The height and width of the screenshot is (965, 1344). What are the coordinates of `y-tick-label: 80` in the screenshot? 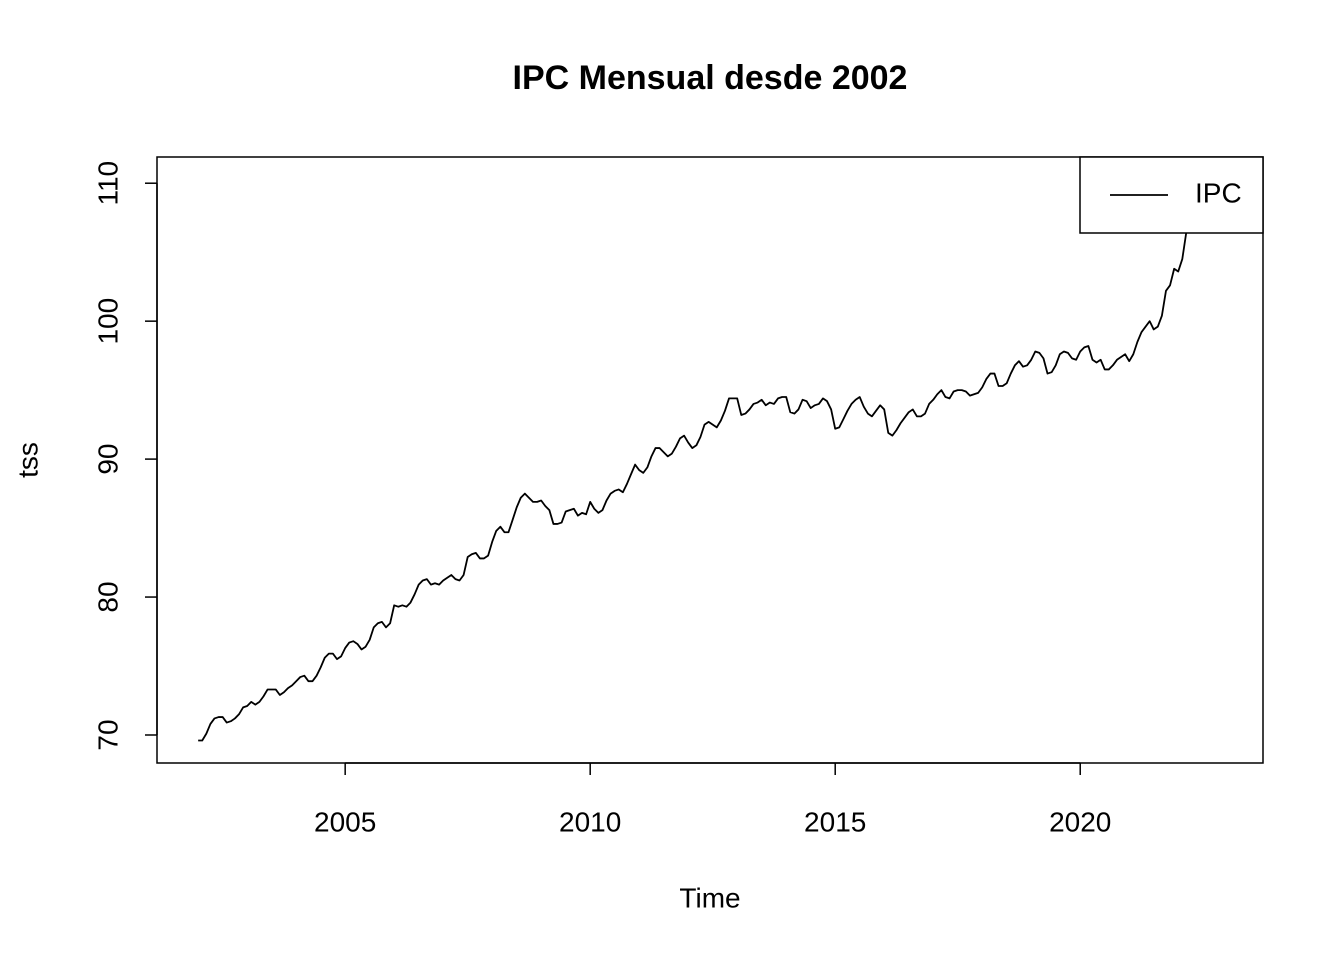 It's located at (107, 596).